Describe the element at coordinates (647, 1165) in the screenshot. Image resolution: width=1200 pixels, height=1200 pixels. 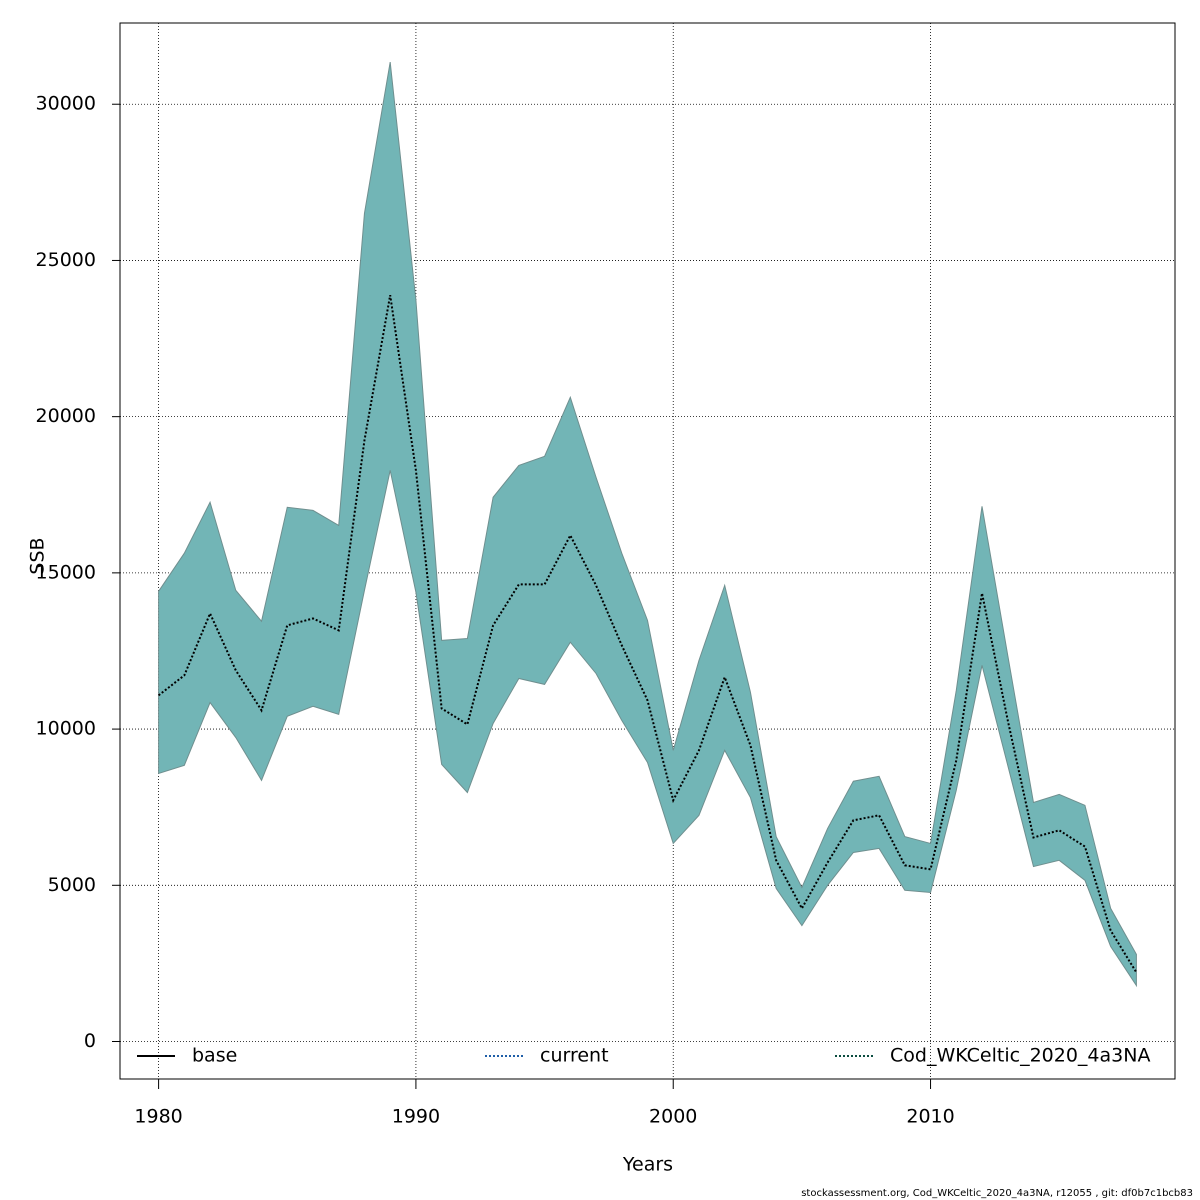
I see `x-axis-label: Years` at that location.